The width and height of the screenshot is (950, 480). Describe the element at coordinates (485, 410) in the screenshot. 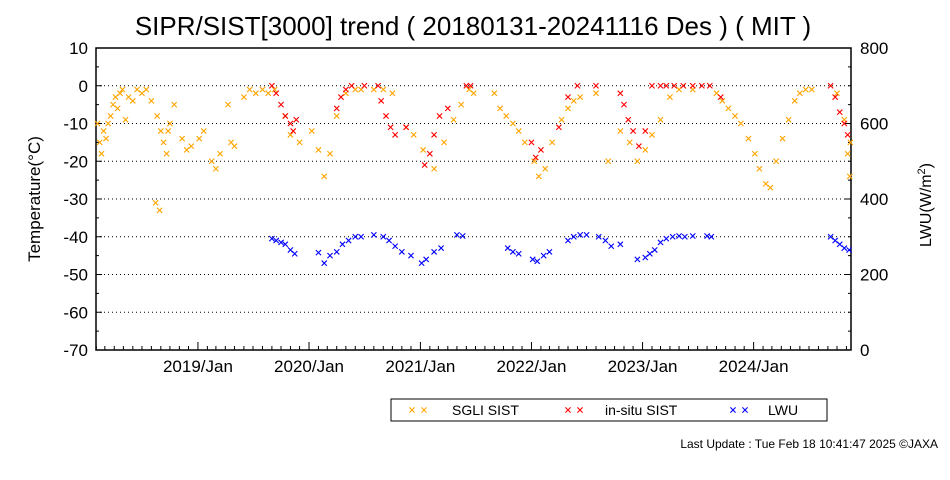

I see `legend-label: SGLI SIST` at that location.